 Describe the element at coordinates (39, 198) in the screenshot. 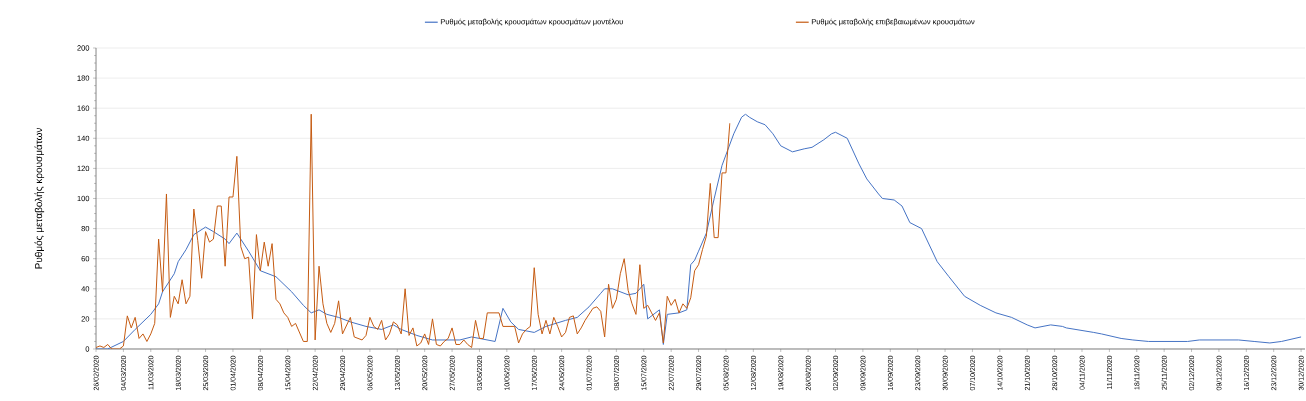

I see `y-axis-title: Ρυθμός μεταβολής κρουσμάτων` at that location.